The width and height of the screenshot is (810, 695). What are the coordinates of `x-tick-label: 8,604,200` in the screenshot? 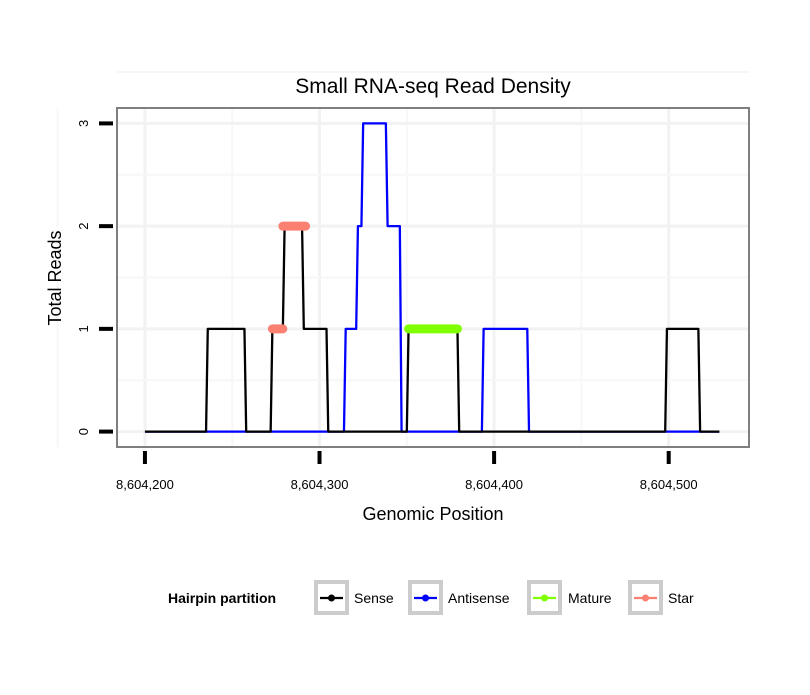 It's located at (145, 484).